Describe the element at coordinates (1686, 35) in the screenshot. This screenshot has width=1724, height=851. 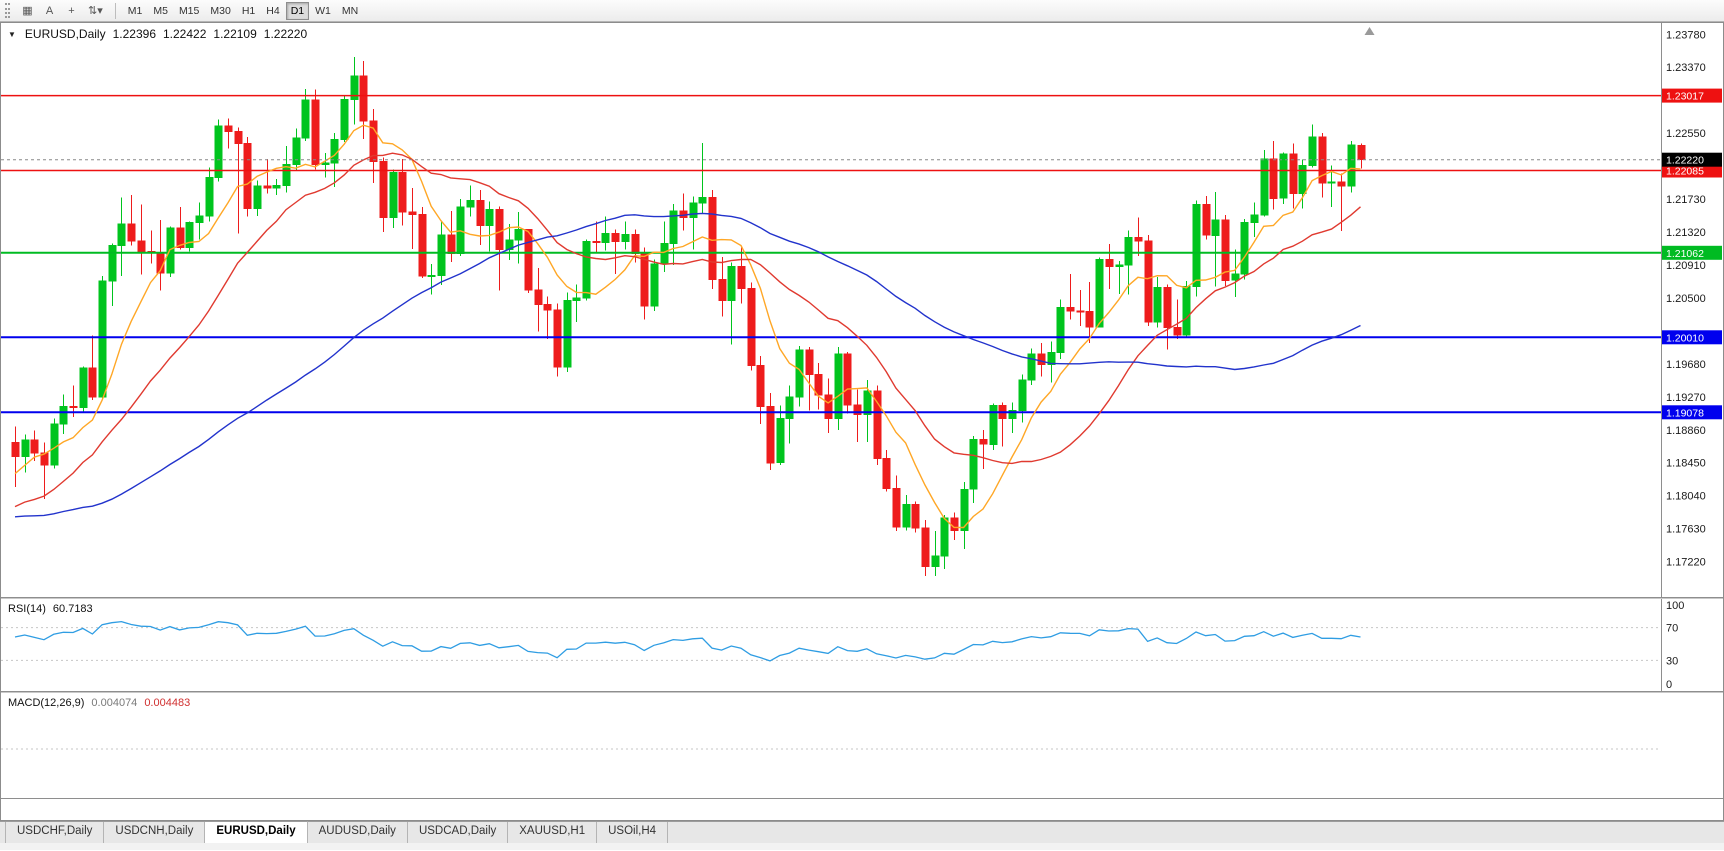
I see `svg-text: 1.23780` at that location.